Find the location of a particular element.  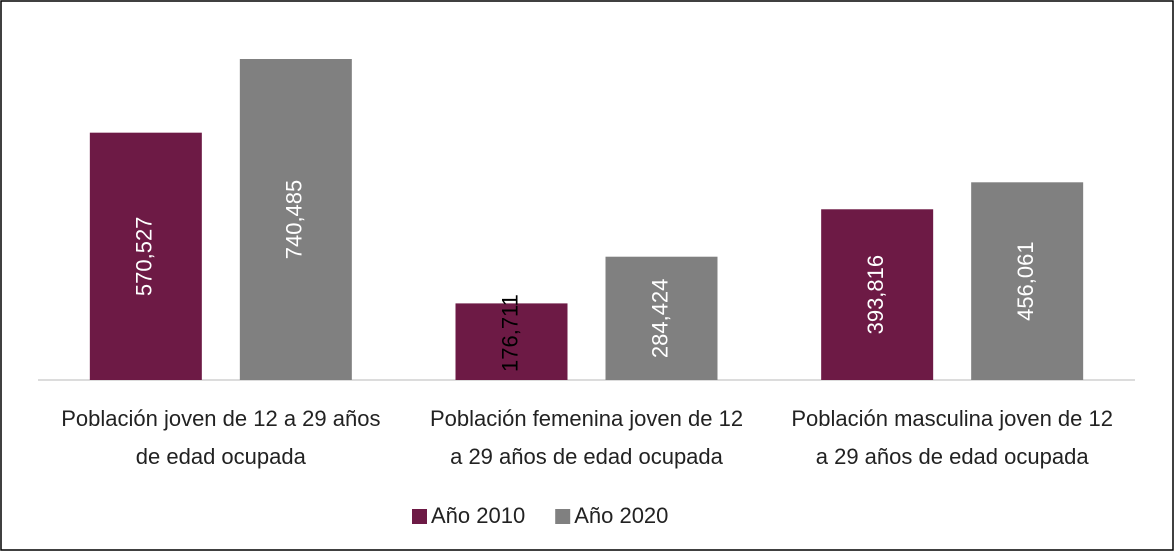

data-label: 176,711 is located at coordinates (509, 333).